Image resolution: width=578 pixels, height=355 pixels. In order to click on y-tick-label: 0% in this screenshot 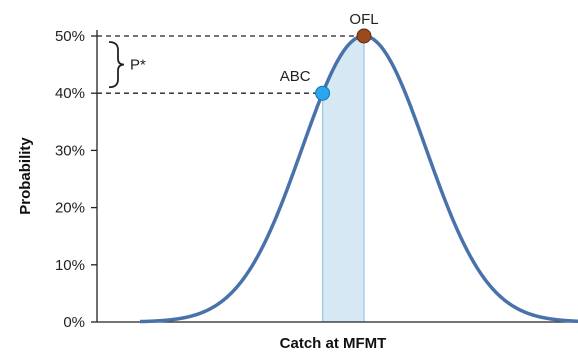, I will do `click(74, 322)`.